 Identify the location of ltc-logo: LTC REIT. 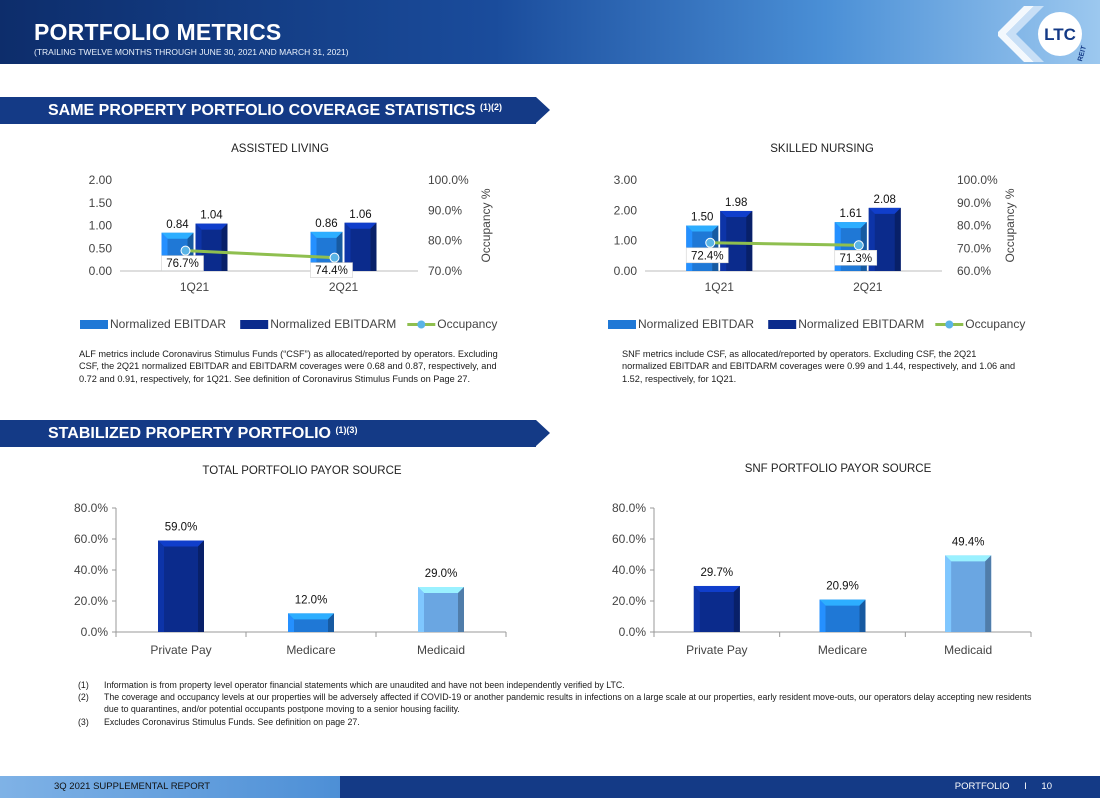
(1043, 34).